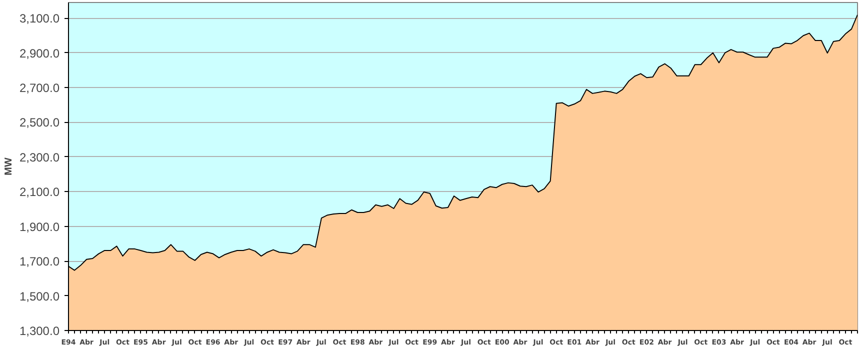 This screenshot has width=859, height=349. What do you see at coordinates (39, 123) in the screenshot?
I see `y-tick-label: 2,500.0` at bounding box center [39, 123].